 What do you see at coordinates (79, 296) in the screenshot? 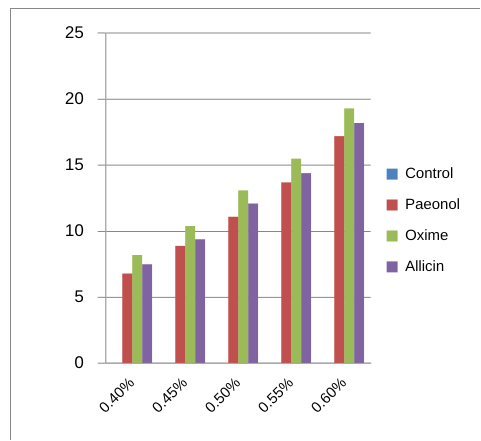
I see `y-tick-label: 5` at bounding box center [79, 296].